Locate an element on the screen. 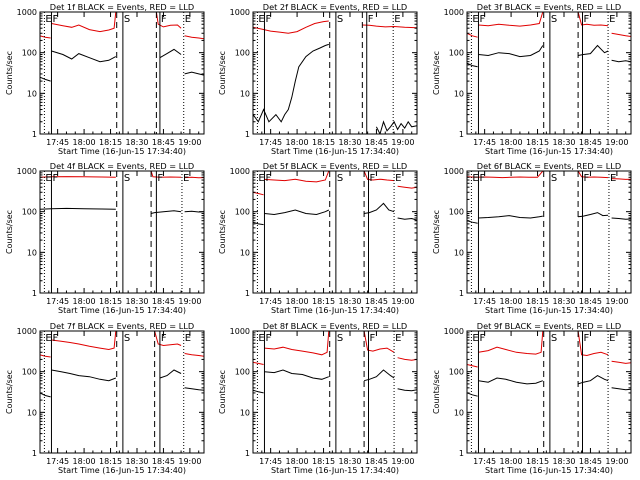 The height and width of the screenshot is (480, 640). panel-title: Det 8f BLACK = Events, RED = LLD is located at coordinates (335, 326).